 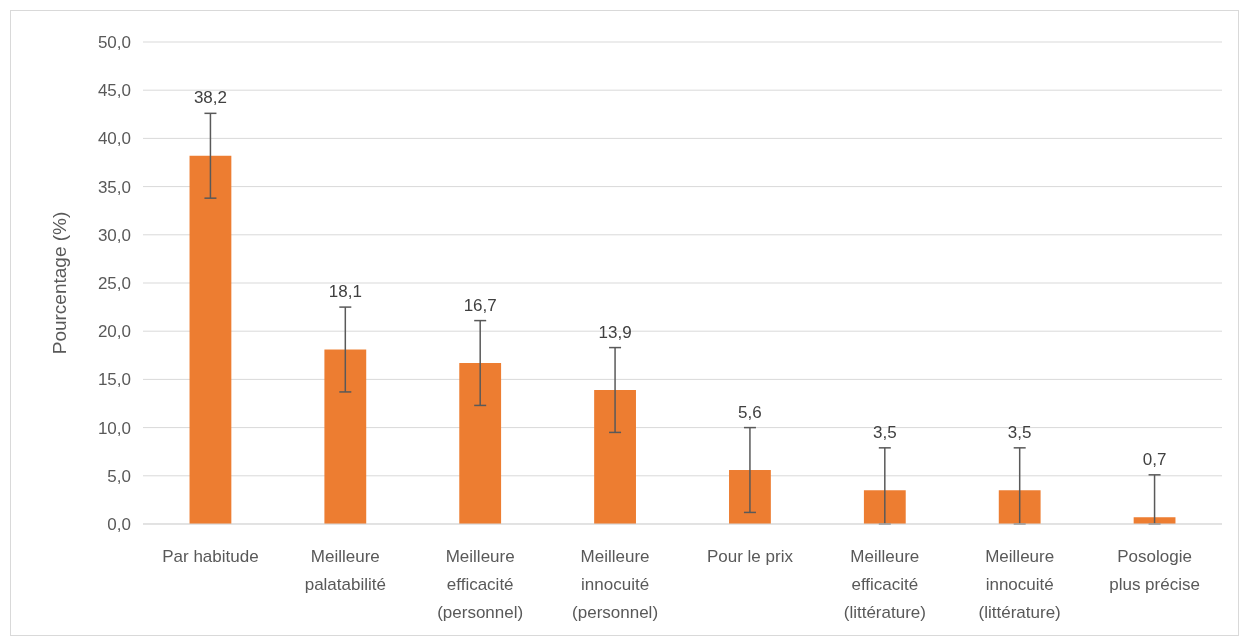 I want to click on data-label: 13,9, so click(x=615, y=332).